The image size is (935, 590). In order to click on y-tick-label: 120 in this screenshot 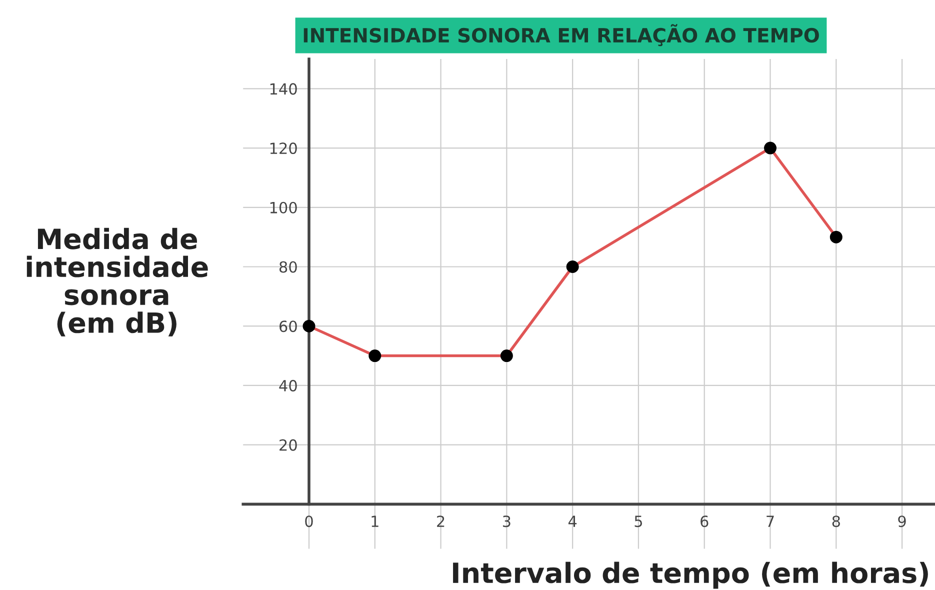, I will do `click(283, 148)`.